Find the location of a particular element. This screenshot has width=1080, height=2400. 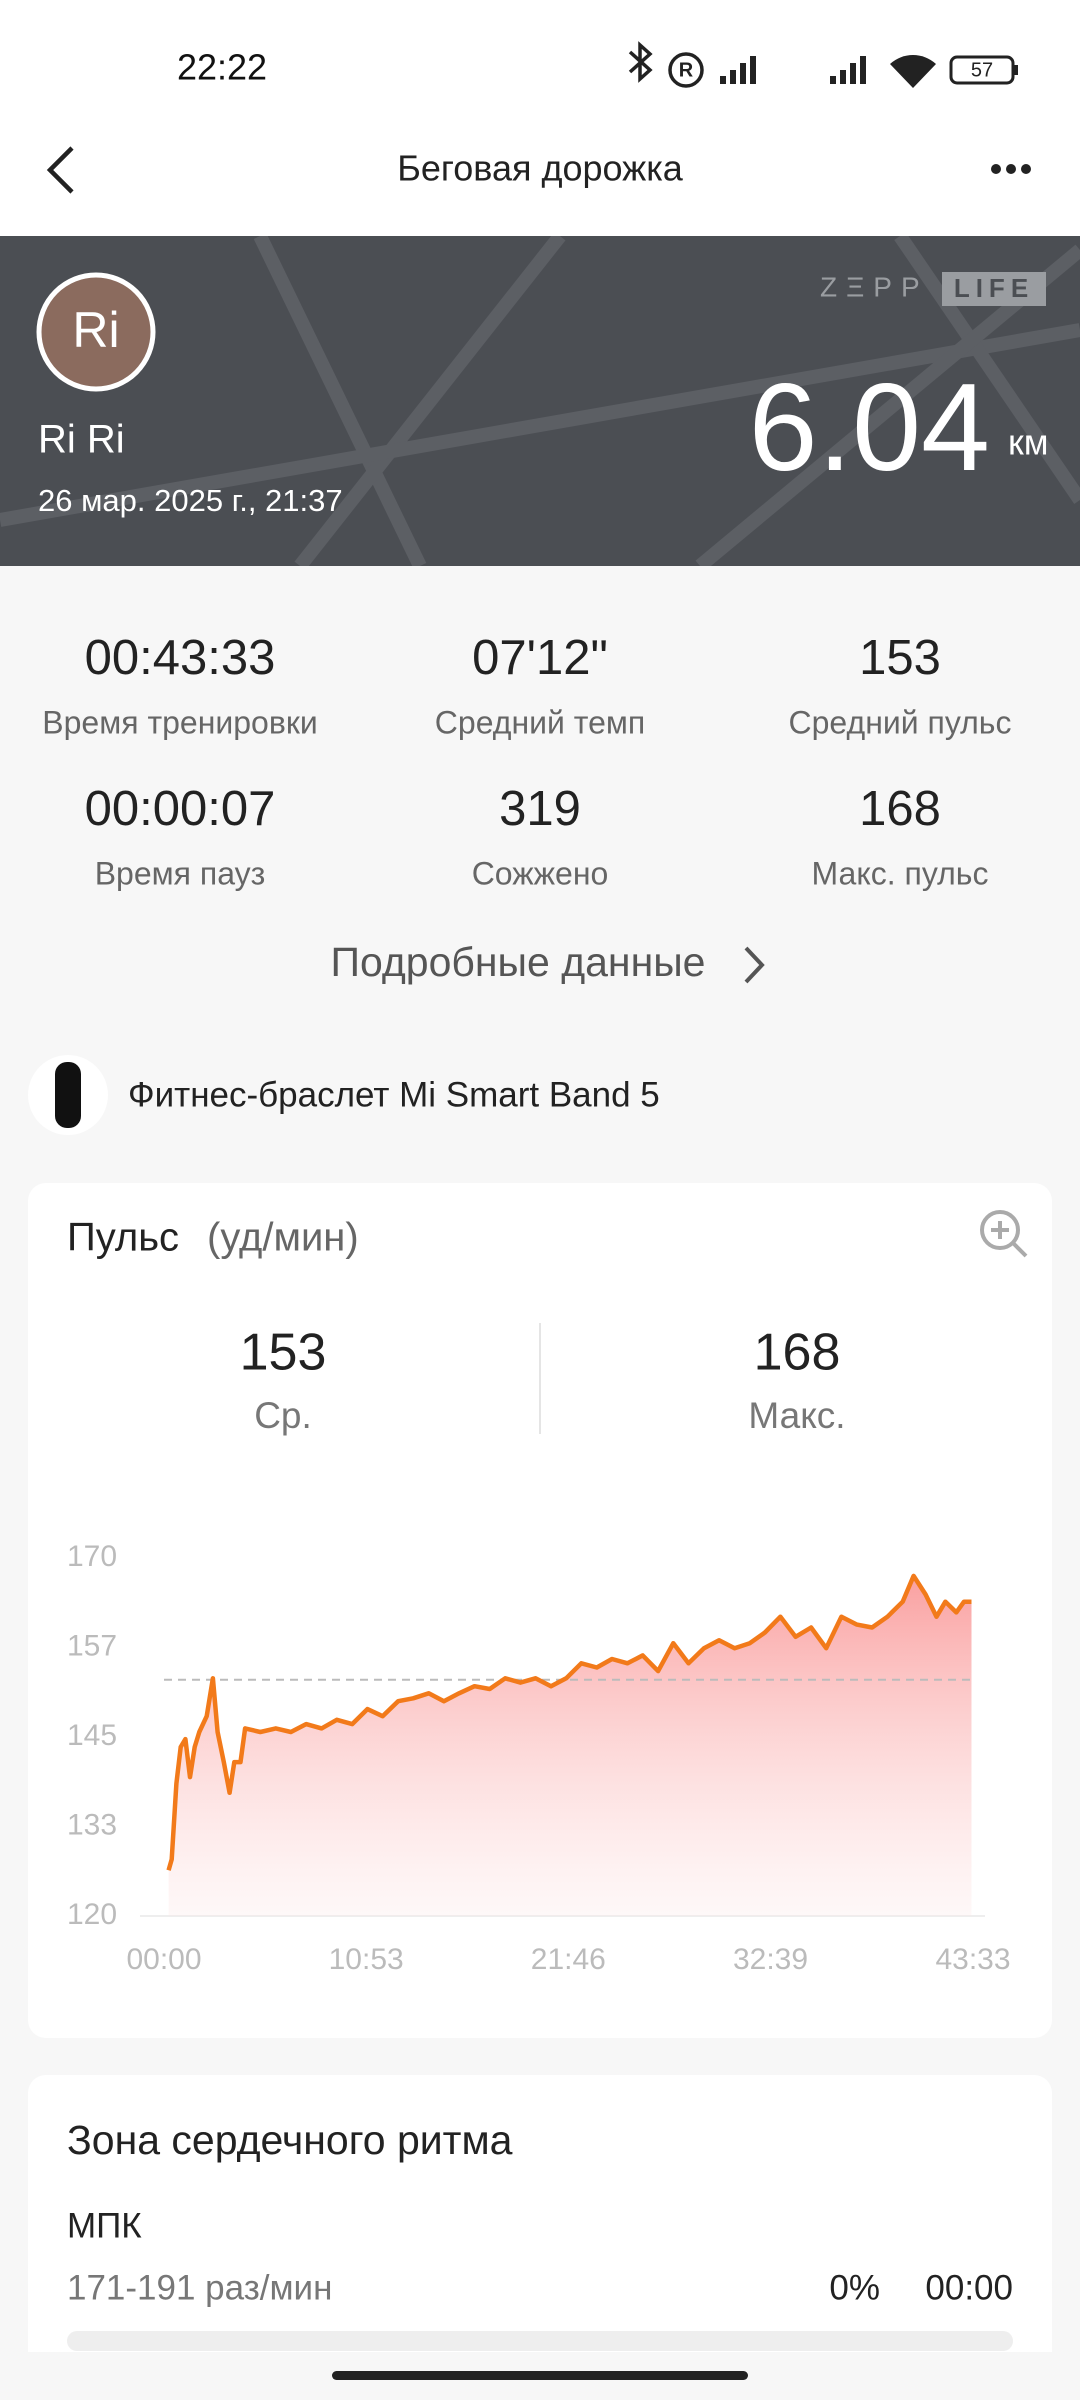

logo-life: LIFE is located at coordinates (994, 288).